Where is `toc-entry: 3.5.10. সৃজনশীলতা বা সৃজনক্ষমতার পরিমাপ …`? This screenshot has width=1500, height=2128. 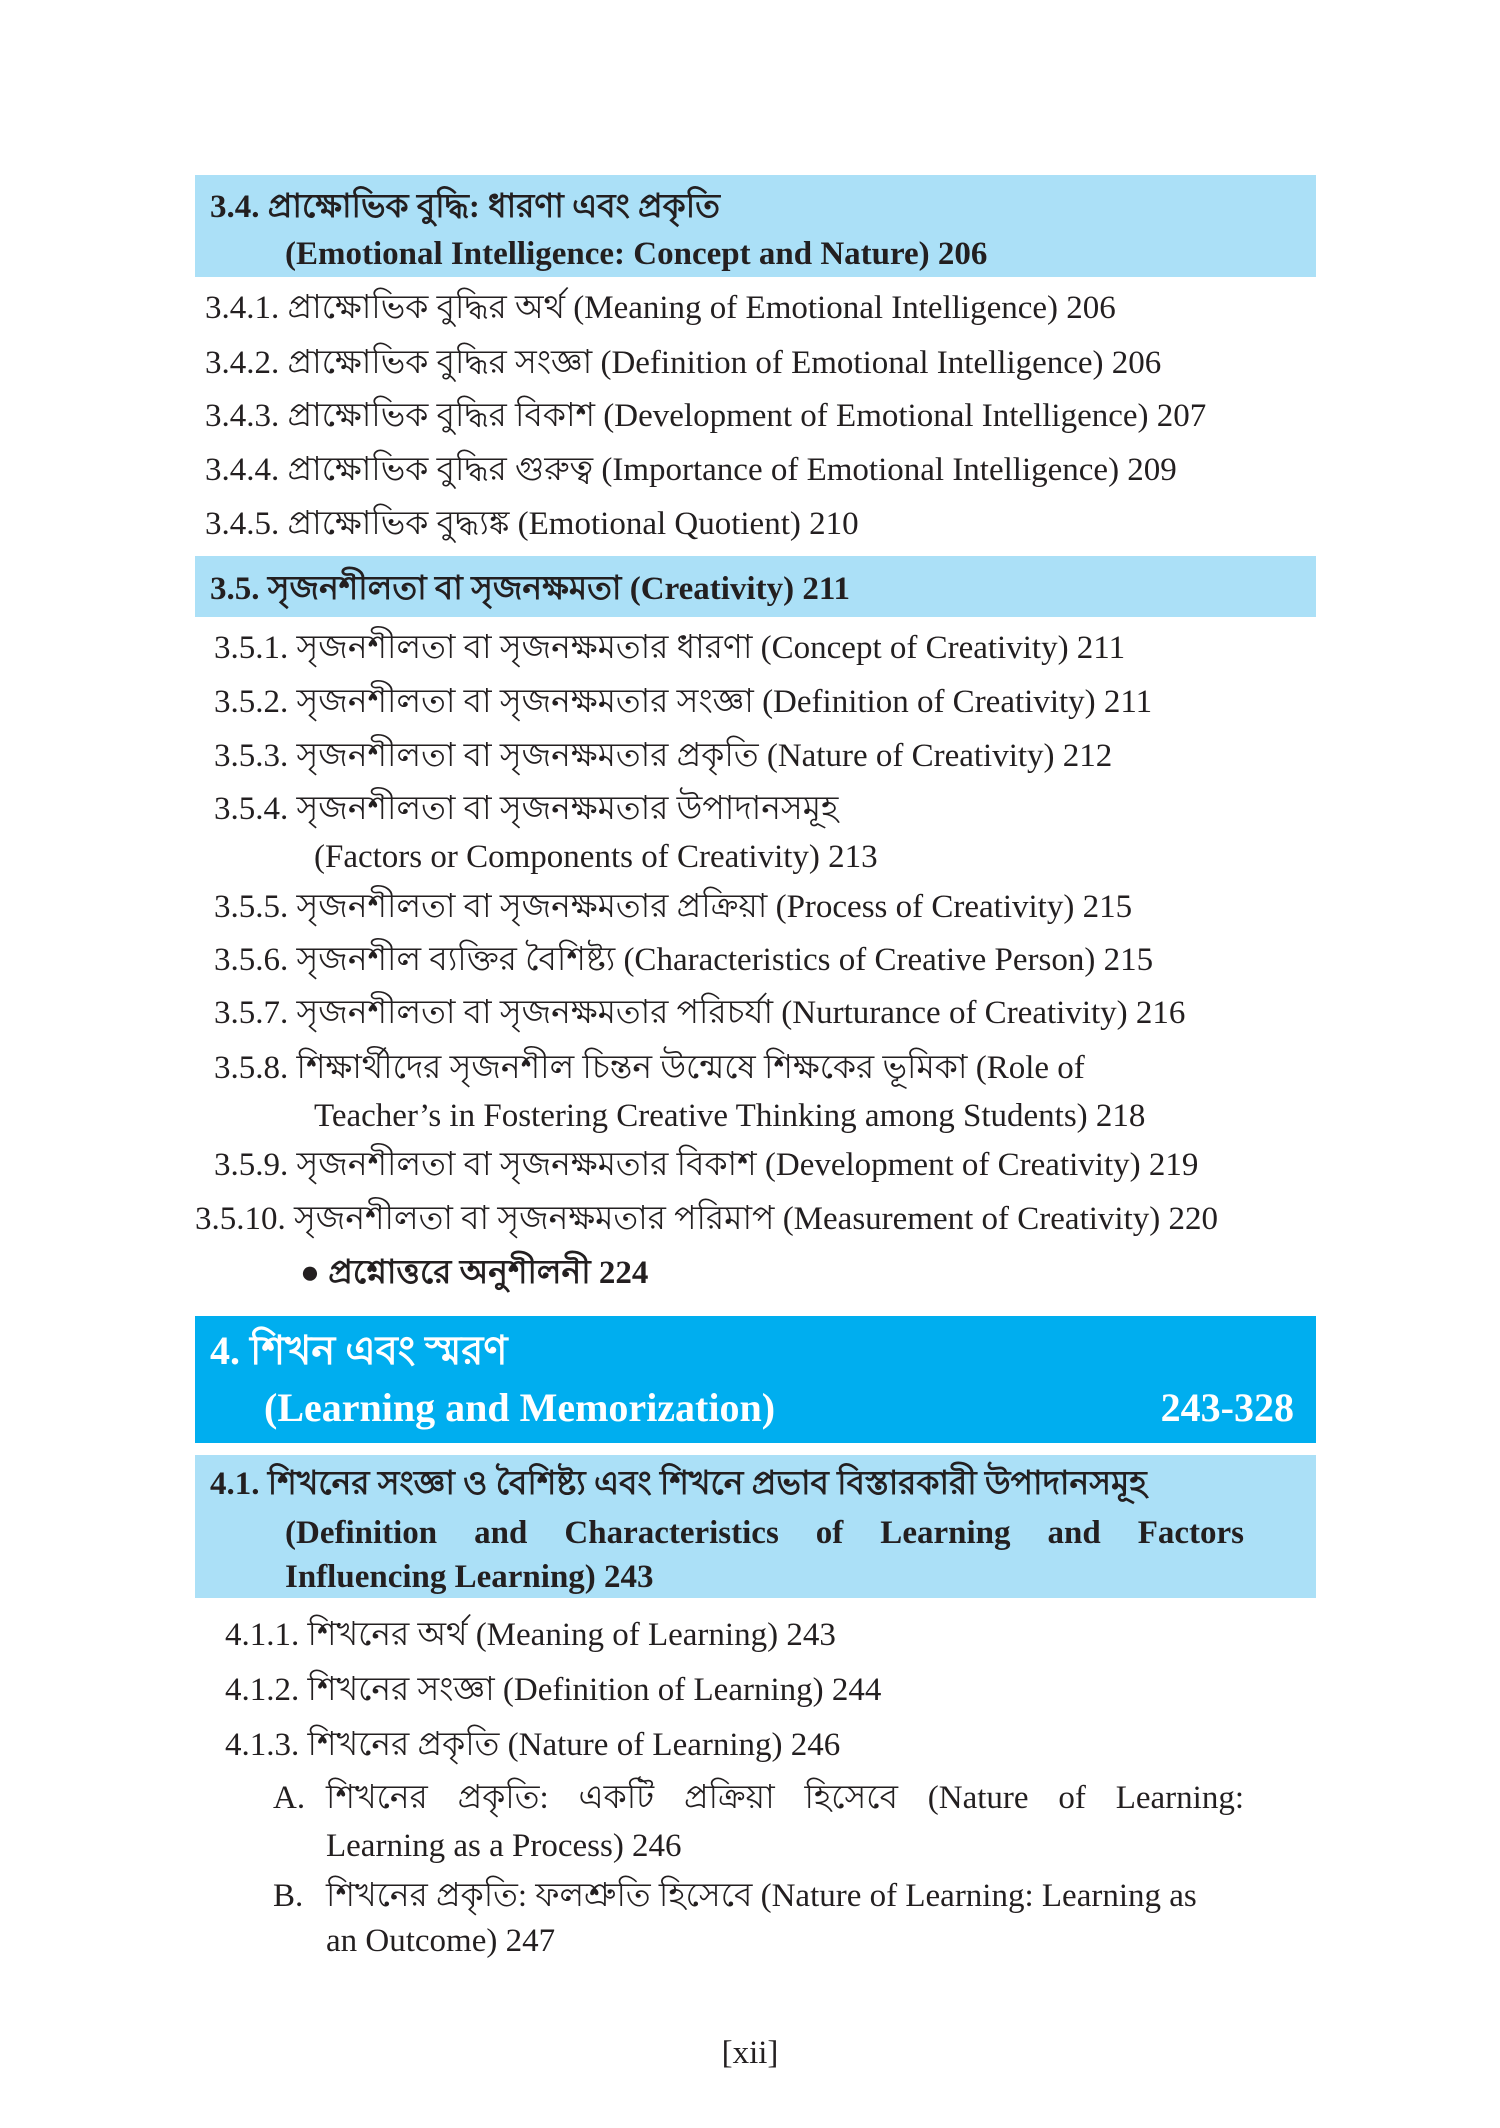 toc-entry: 3.5.10. সৃজনশীলতা বা সৃজনক্ষমতার পরিমাপ … is located at coordinates (706, 1219).